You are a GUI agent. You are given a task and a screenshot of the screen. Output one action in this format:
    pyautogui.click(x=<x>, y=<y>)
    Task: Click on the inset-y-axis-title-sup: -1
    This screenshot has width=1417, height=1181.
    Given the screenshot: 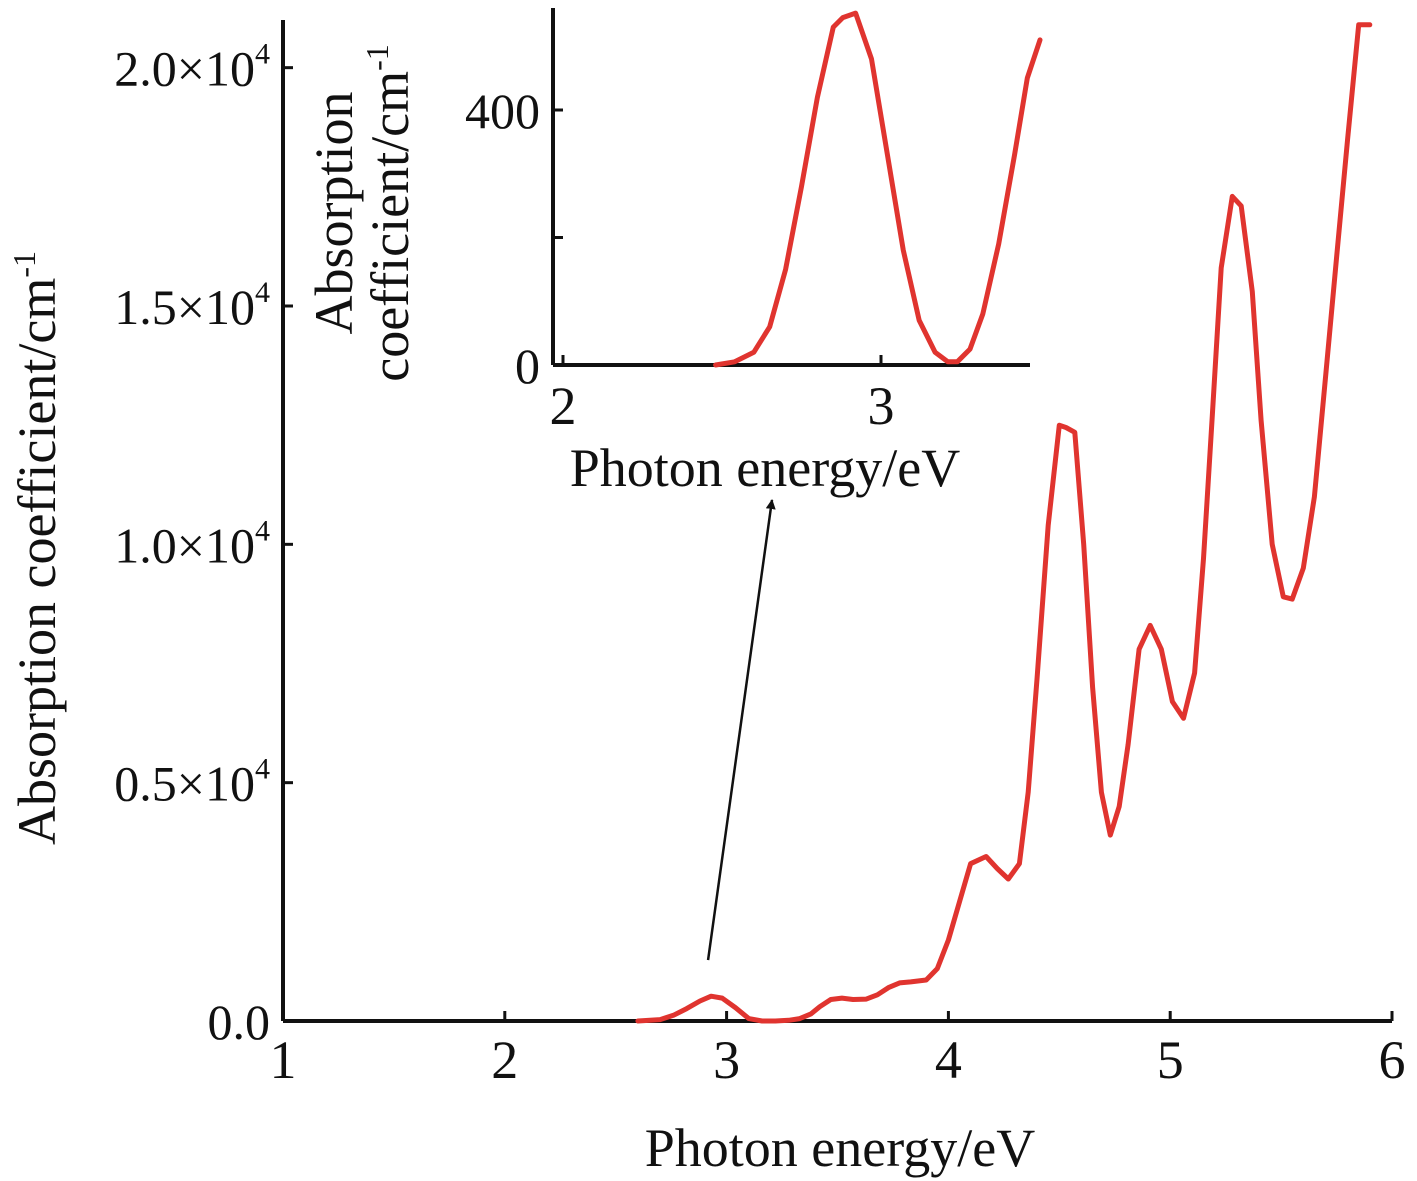 What is the action you would take?
    pyautogui.click(x=377, y=57)
    